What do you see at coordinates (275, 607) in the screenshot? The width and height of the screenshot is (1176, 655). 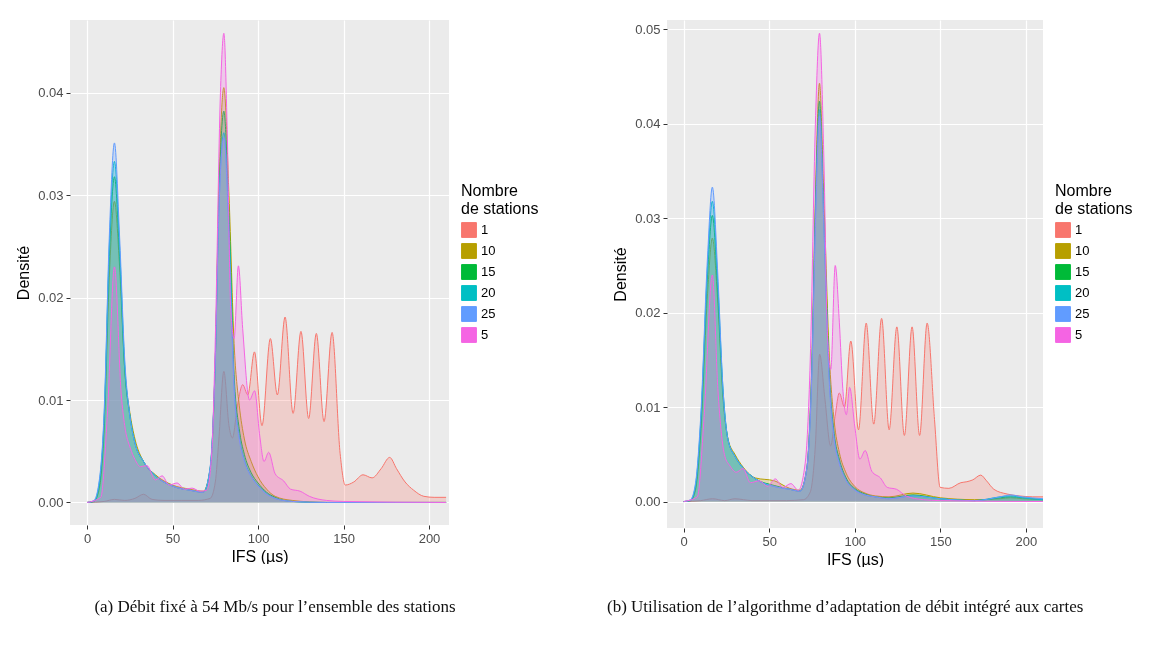 I see `text: (a) Débit fixé à 54 Mb/s pour l’ensemble des stations` at bounding box center [275, 607].